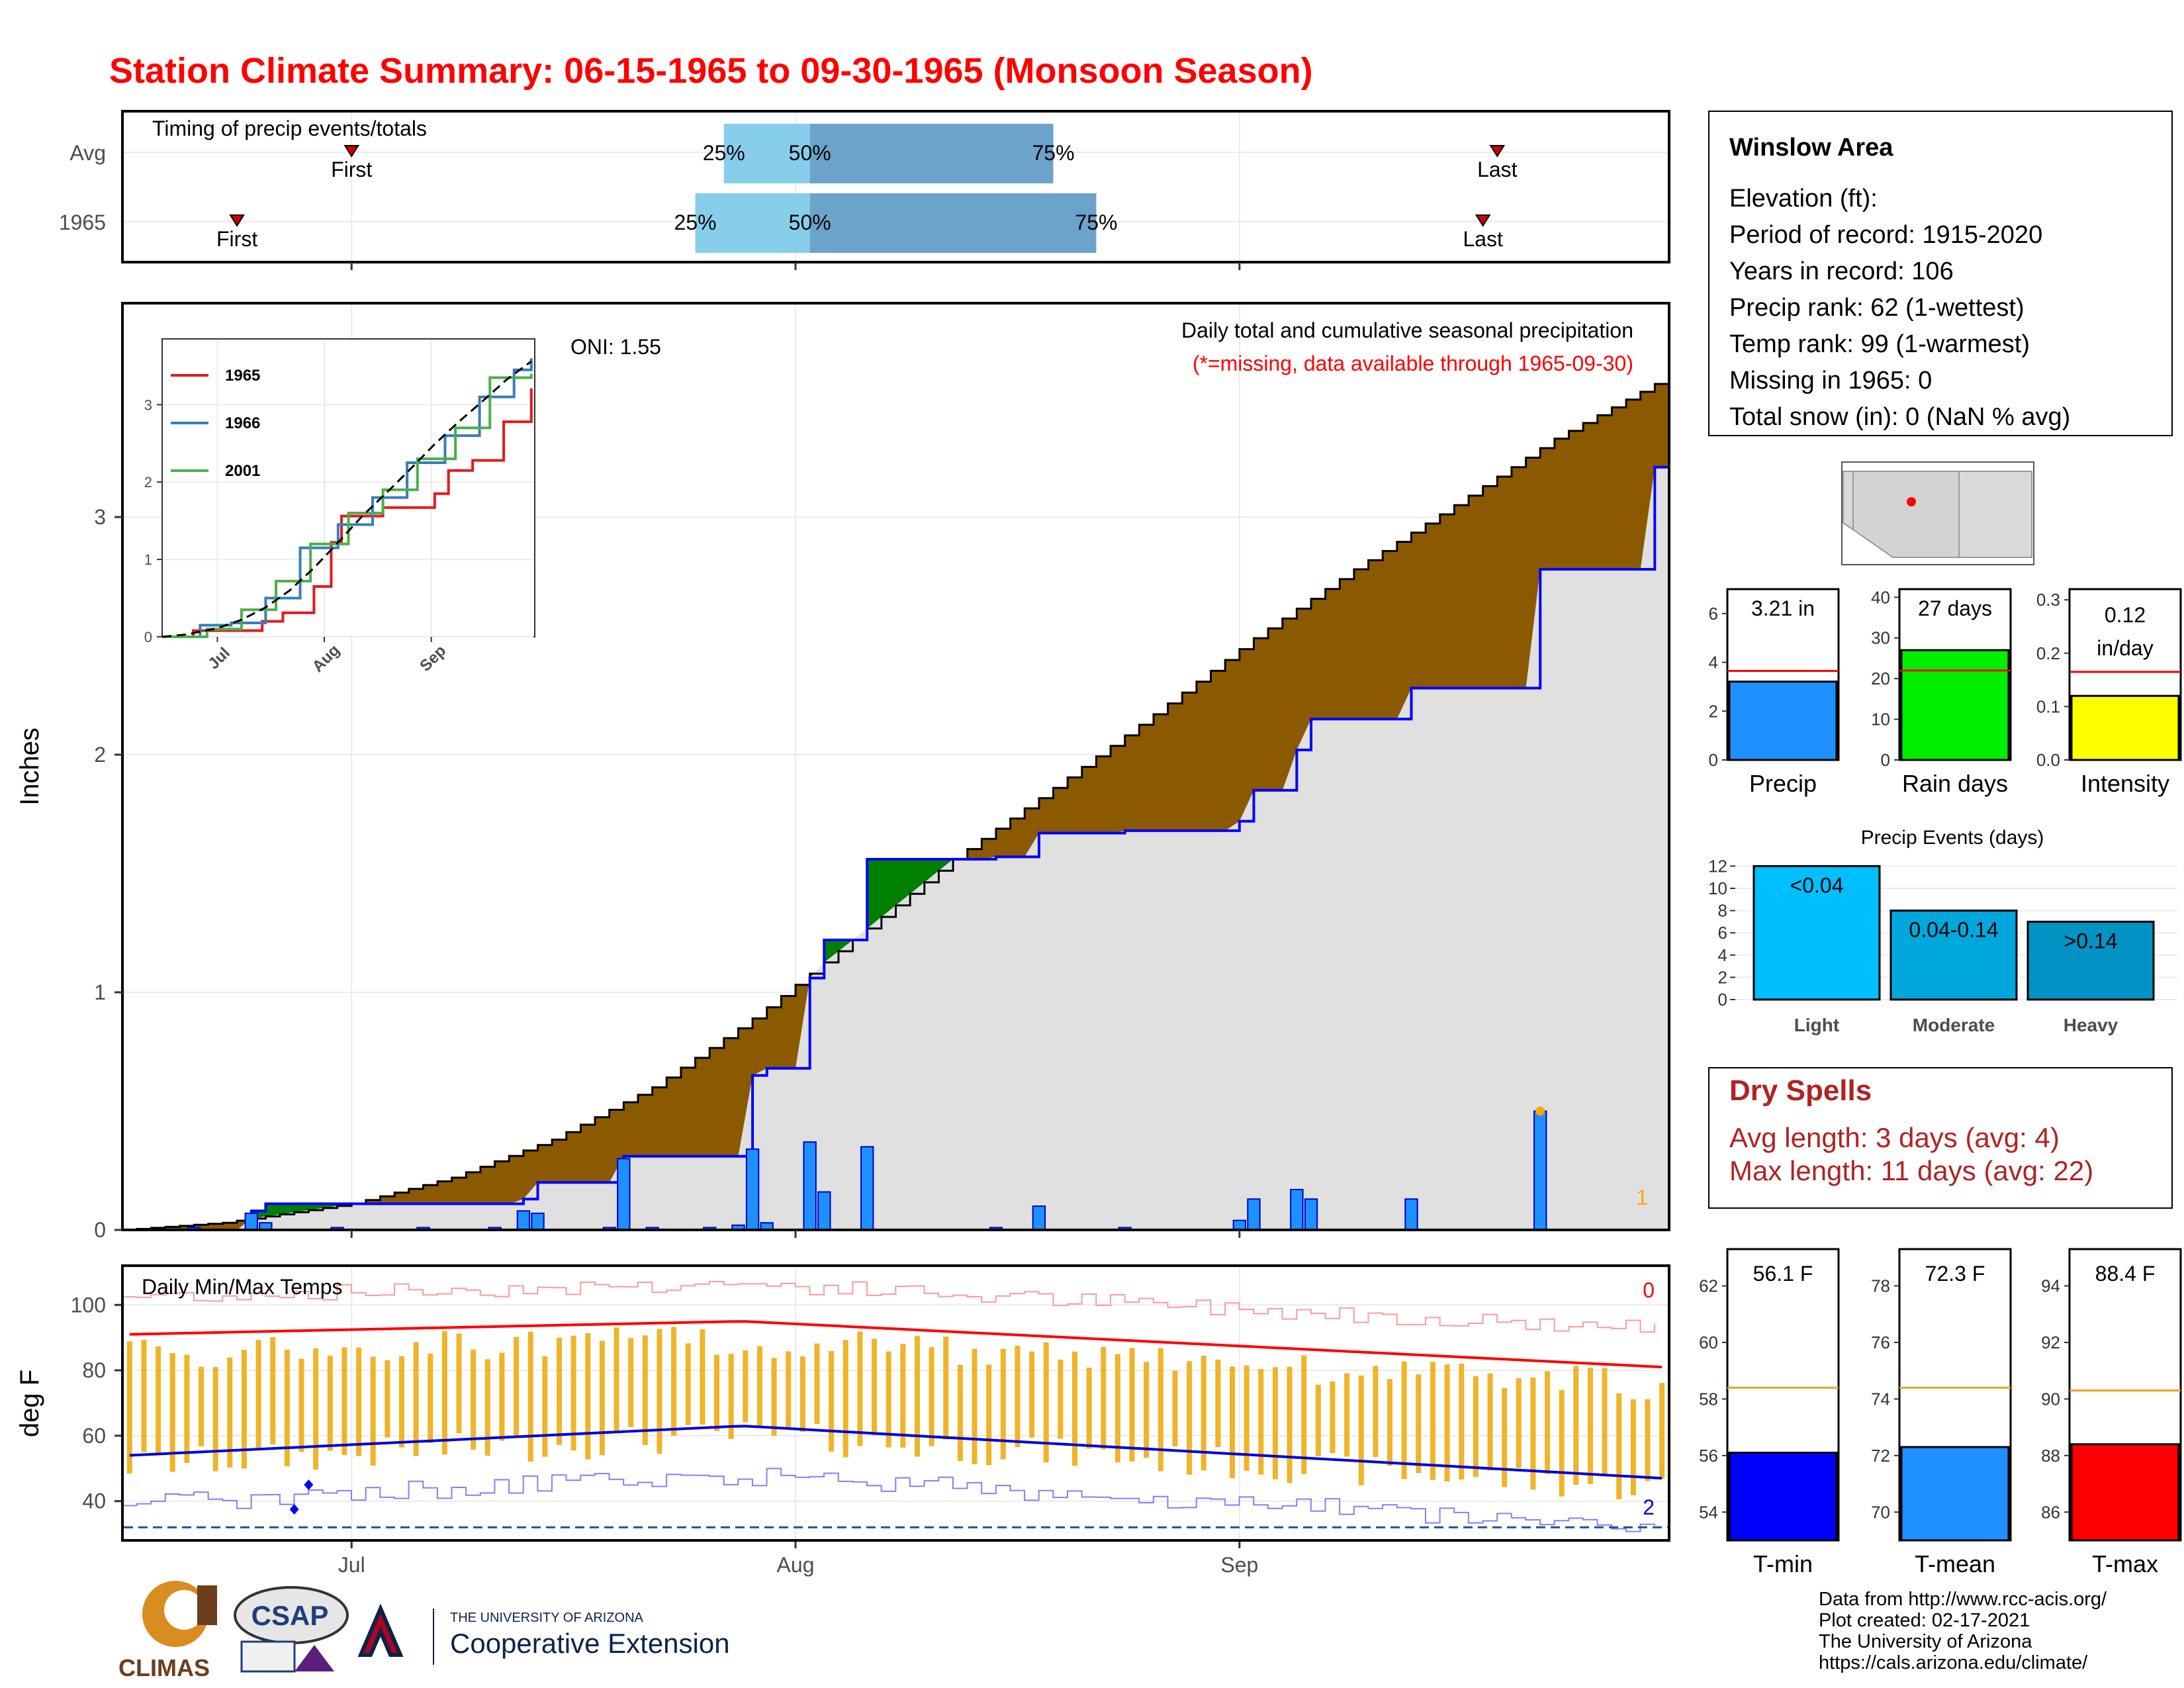  What do you see at coordinates (1817, 1025) in the screenshot?
I see `events-category-label: Light` at bounding box center [1817, 1025].